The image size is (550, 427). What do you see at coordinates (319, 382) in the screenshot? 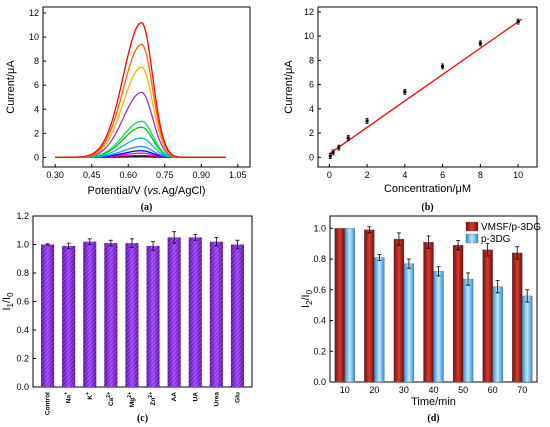
I see `y-tick-label: 0.0` at bounding box center [319, 382].